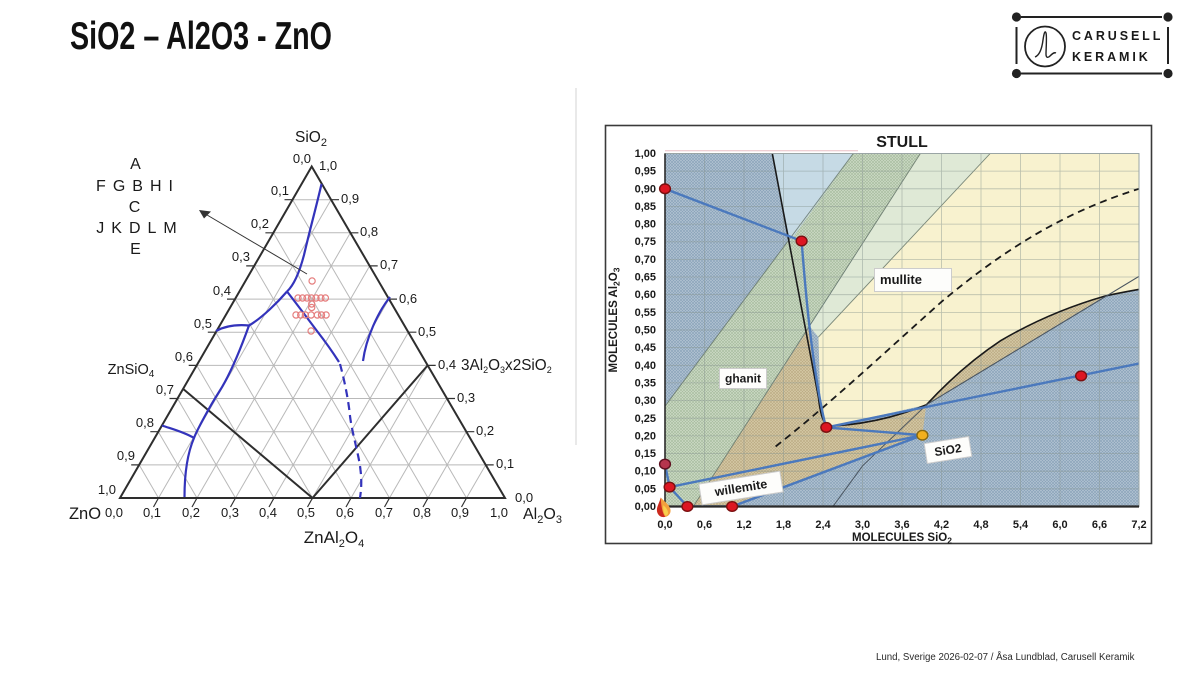 This screenshot has height=675, width=1200. What do you see at coordinates (138, 207) in the screenshot?
I see `svg-text: C` at bounding box center [138, 207].